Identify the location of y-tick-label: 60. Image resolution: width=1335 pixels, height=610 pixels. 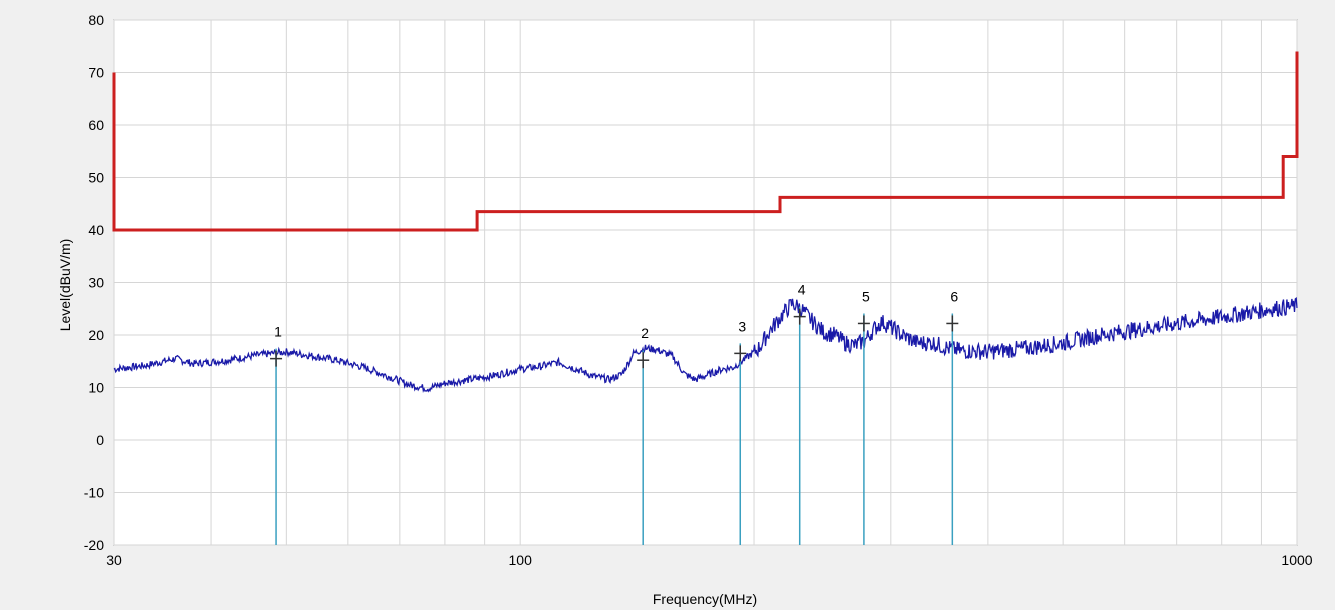
(96, 125).